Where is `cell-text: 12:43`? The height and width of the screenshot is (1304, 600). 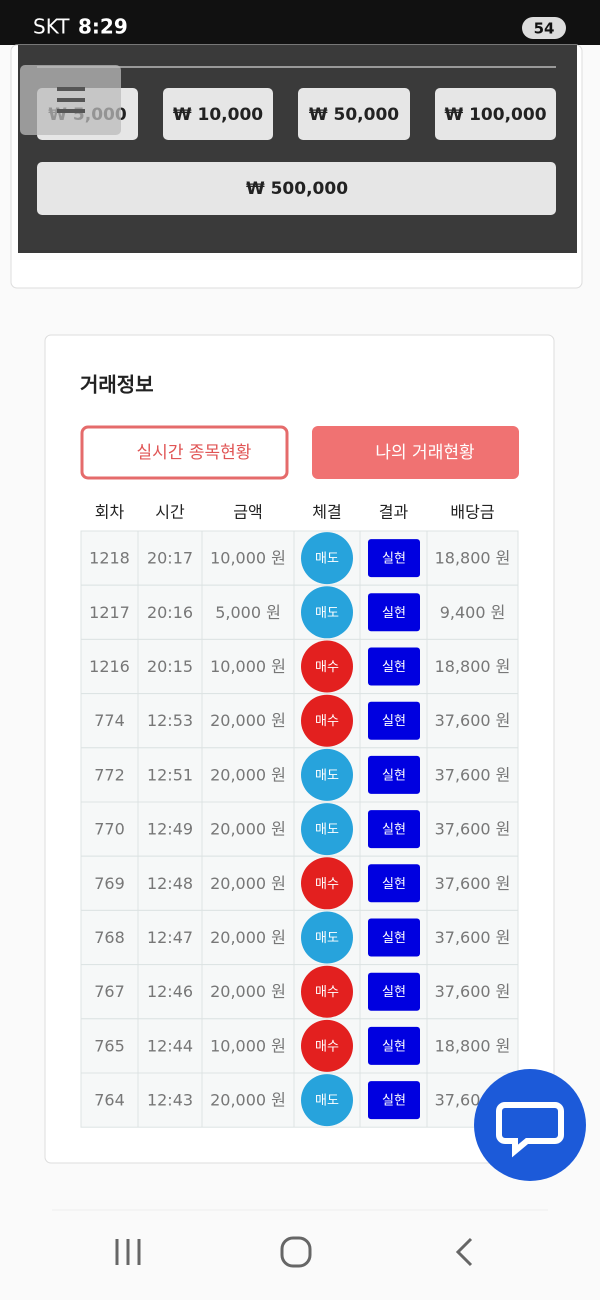 cell-text: 12:43 is located at coordinates (170, 1100).